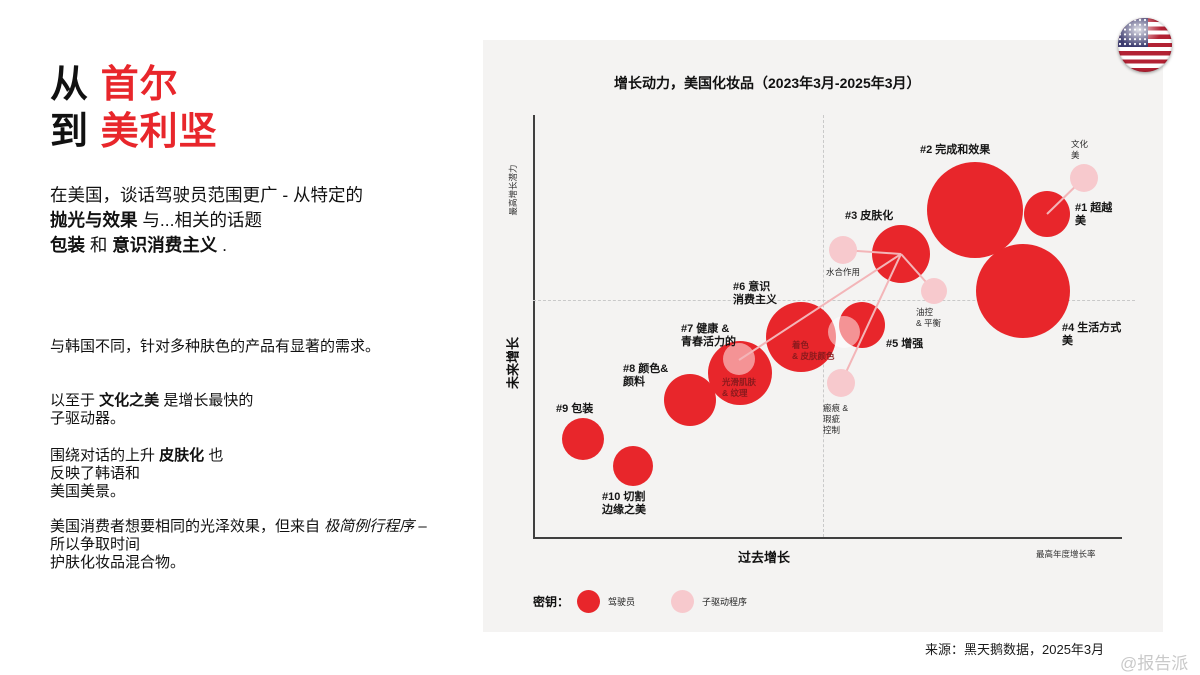 The width and height of the screenshot is (1200, 675). Describe the element at coordinates (646, 375) in the screenshot. I see `chart-label: #8 颜色& 颜料` at that location.